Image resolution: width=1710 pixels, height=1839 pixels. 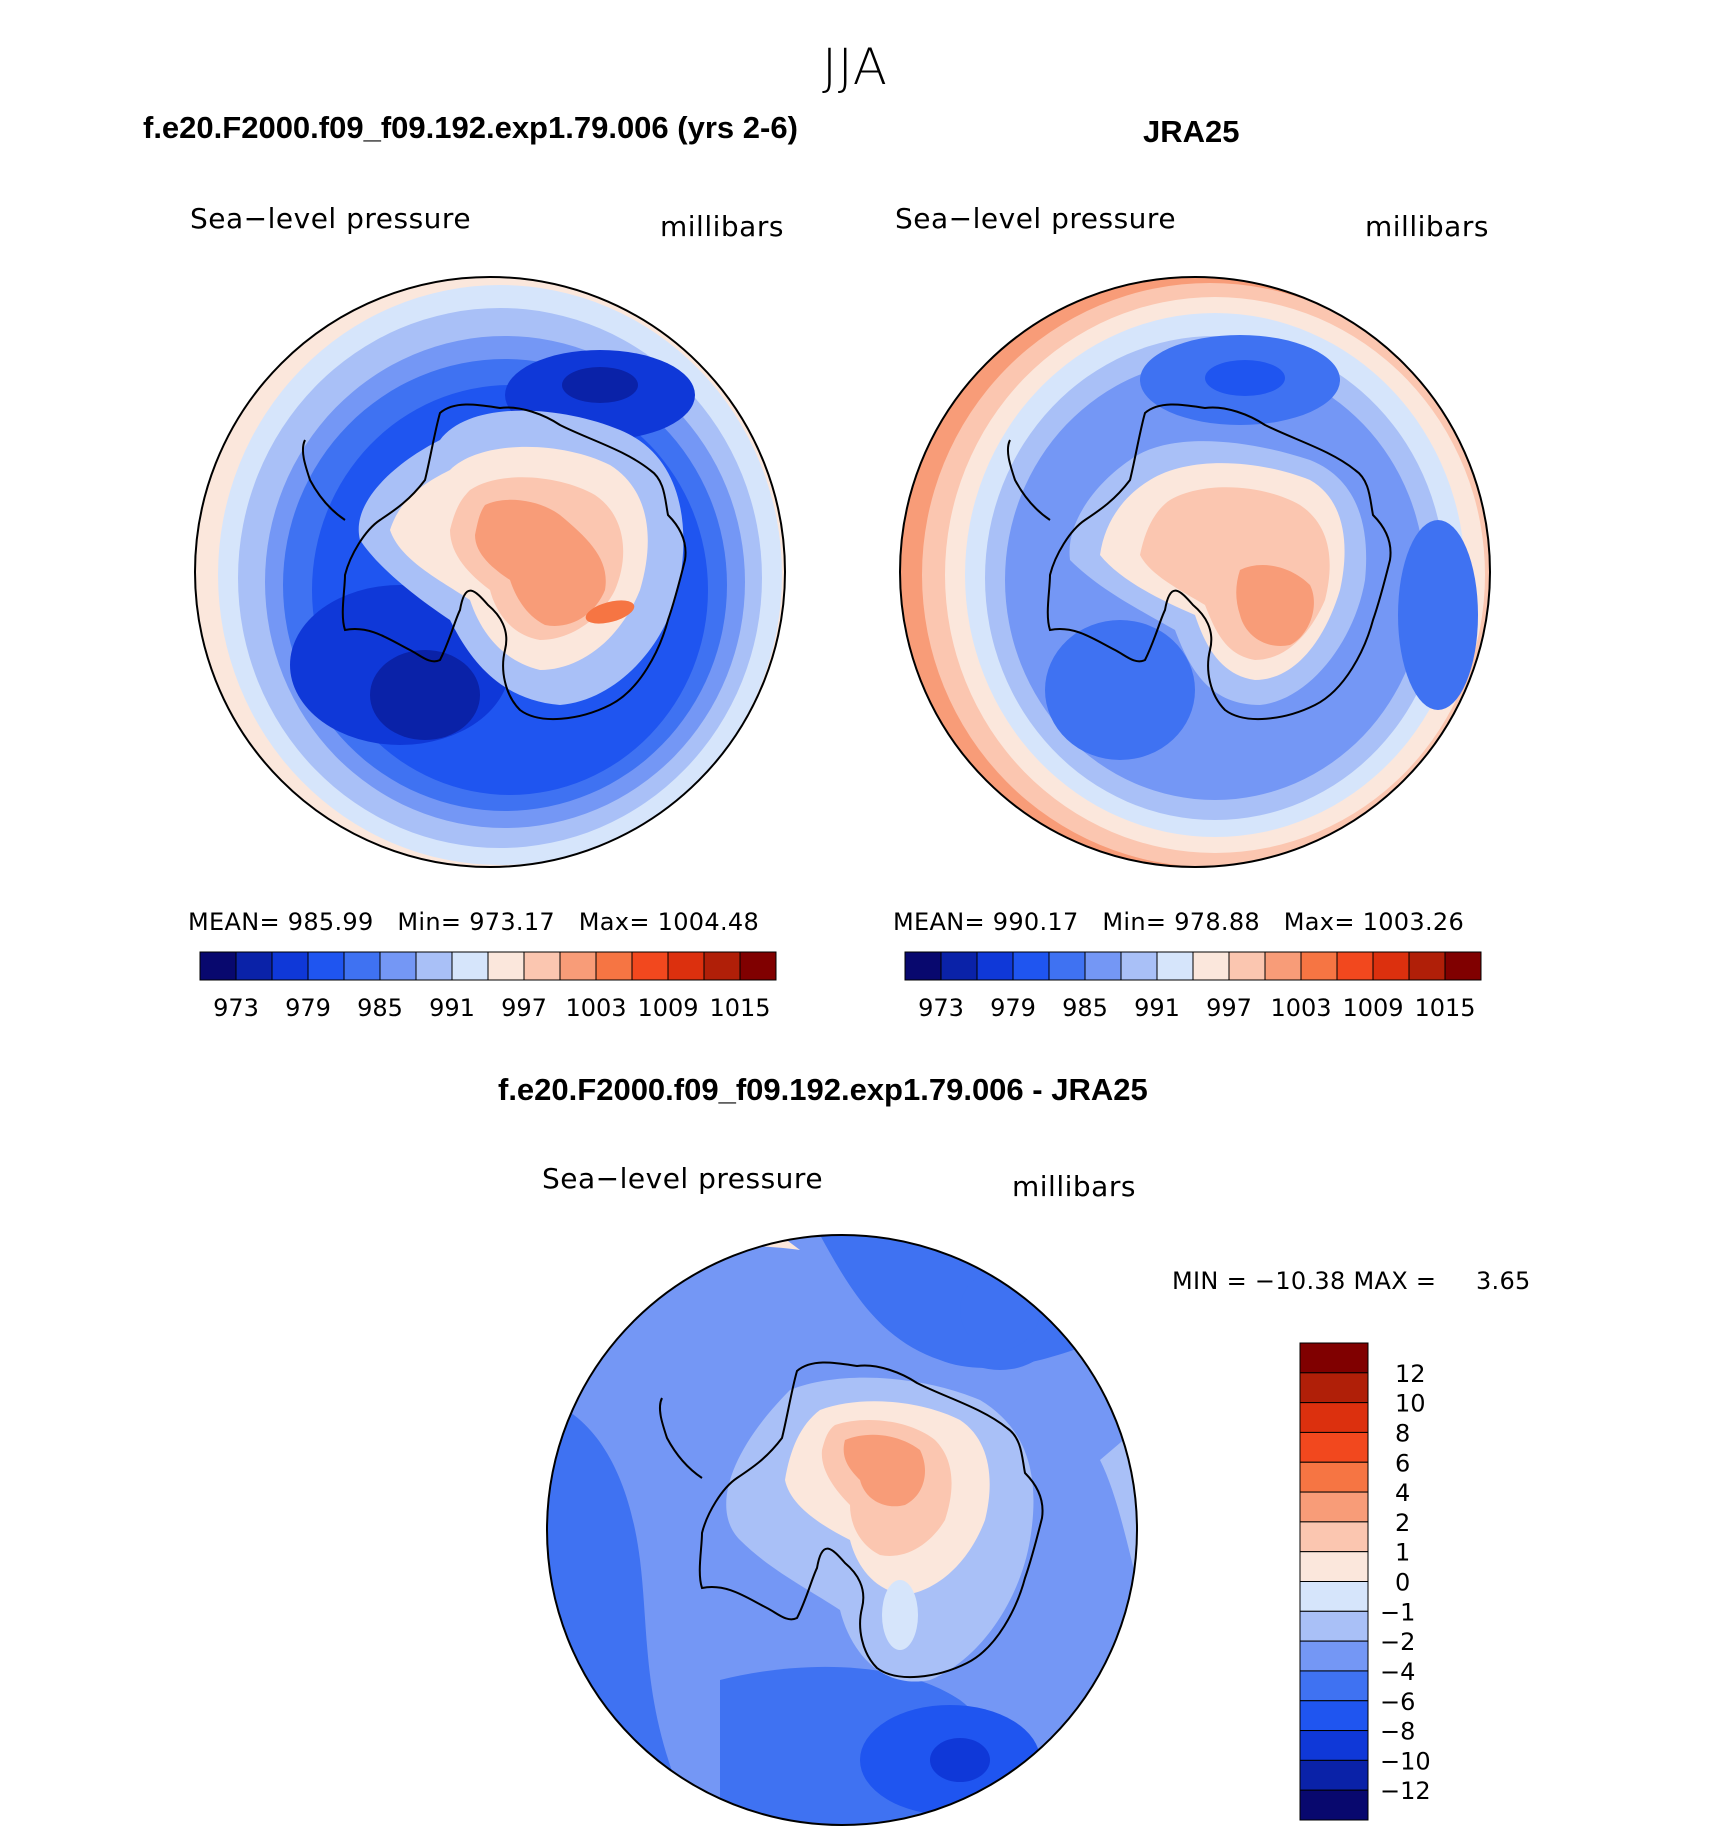 I want to click on colorbar-3-label-9: −2, so click(x=1397, y=1642).